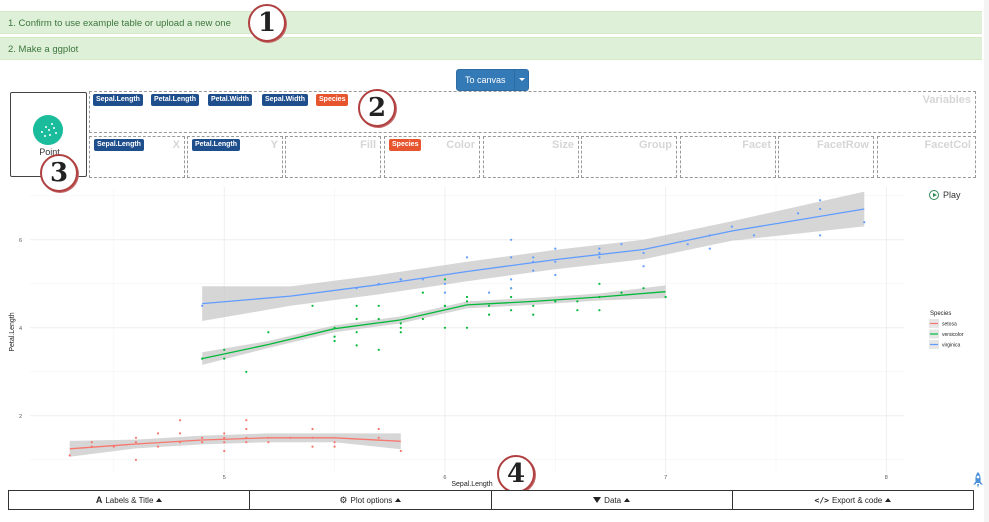 This screenshot has width=989, height=522. I want to click on aes-fill-dropzone: Fill, so click(333, 157).